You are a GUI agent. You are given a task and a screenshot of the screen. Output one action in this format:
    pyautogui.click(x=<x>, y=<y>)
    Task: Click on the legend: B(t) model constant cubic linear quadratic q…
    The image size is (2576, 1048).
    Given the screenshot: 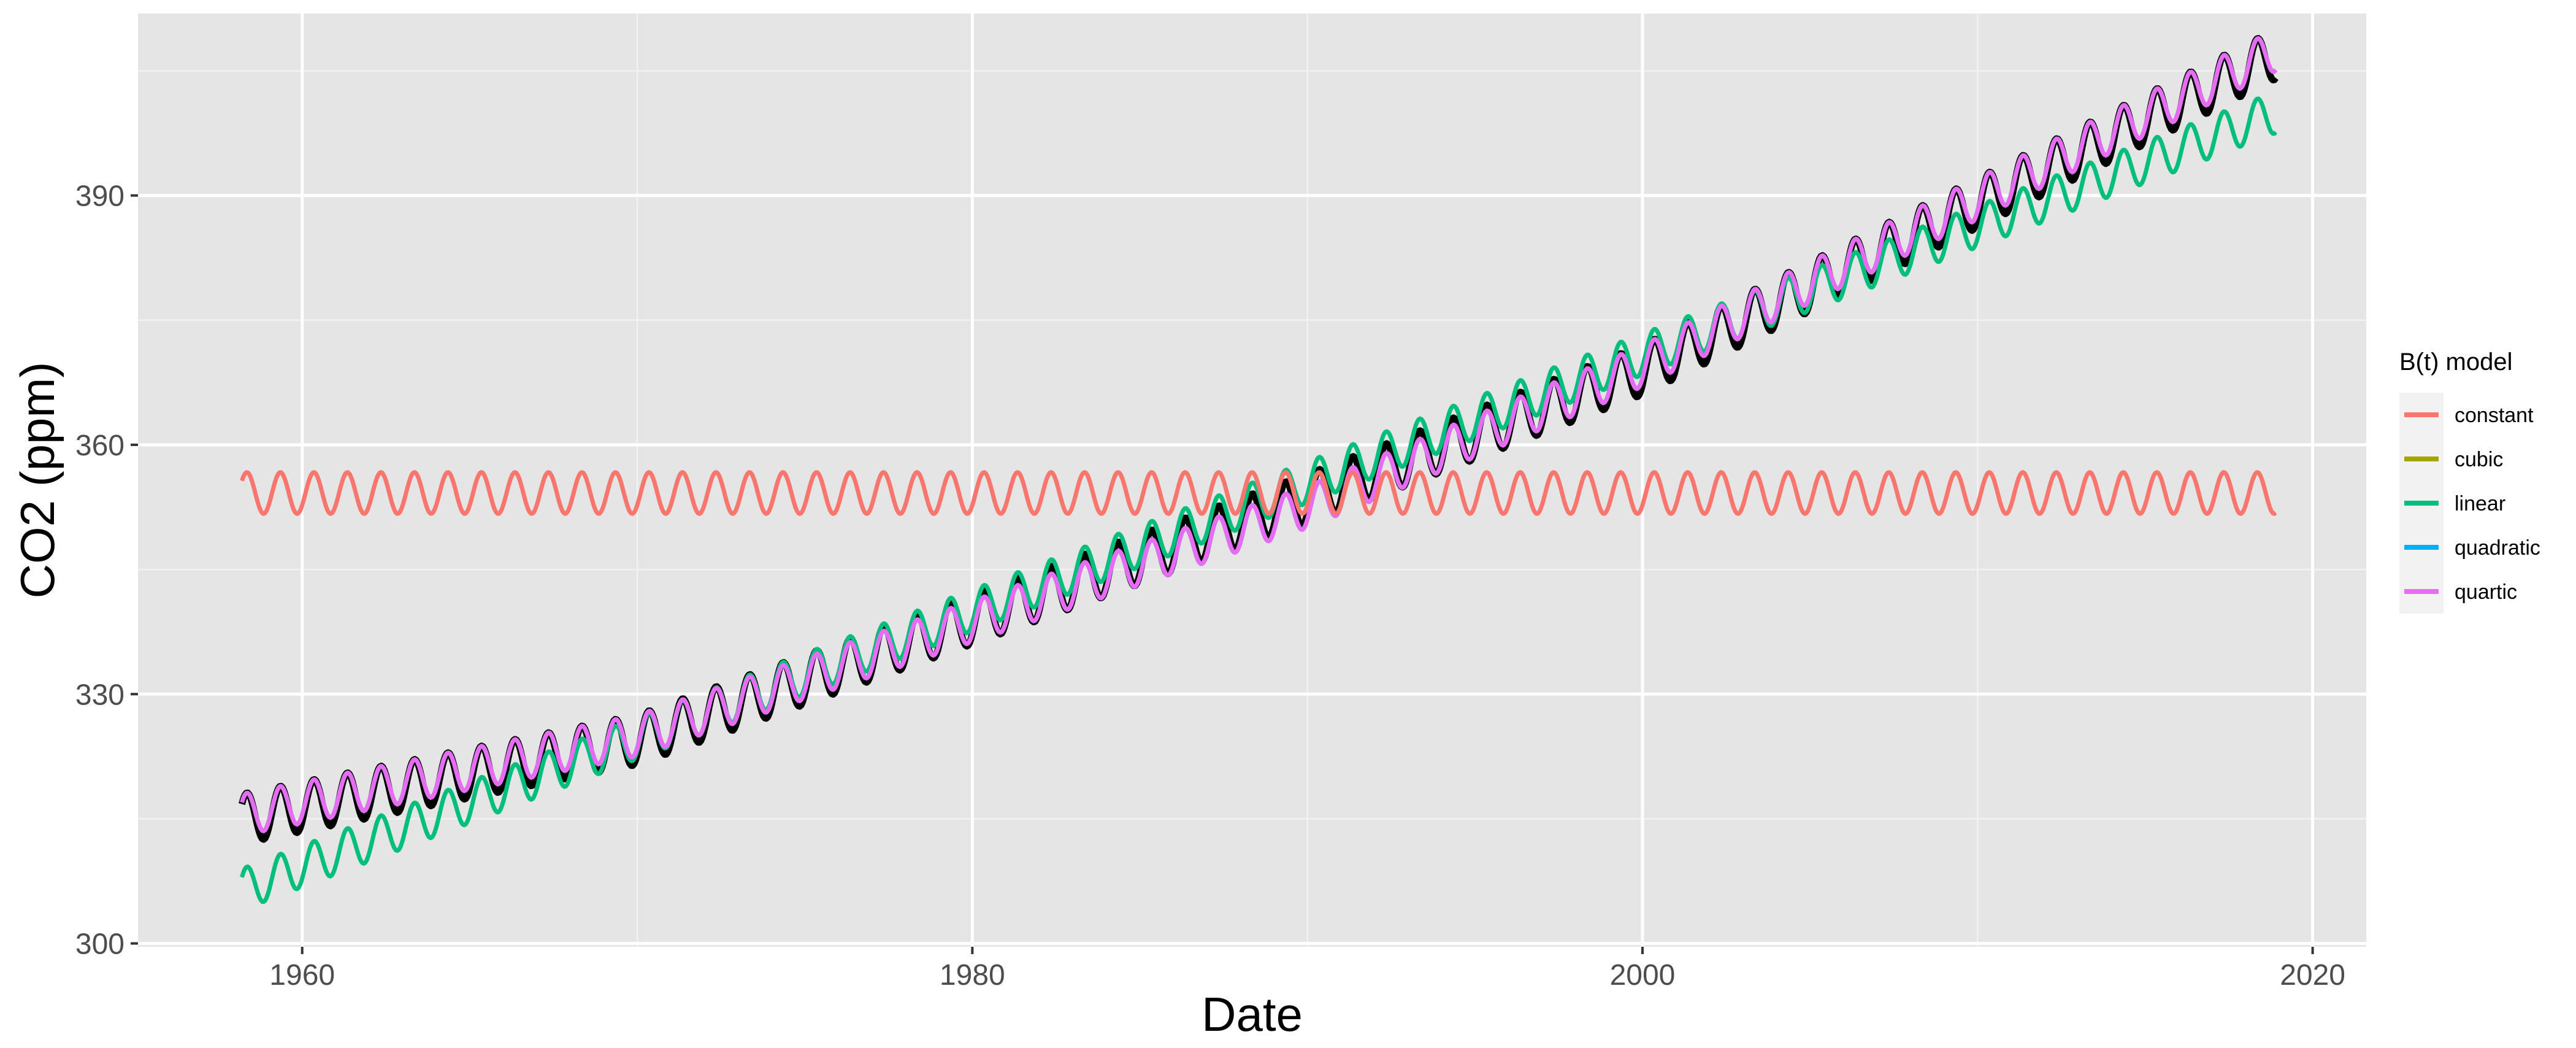 What is the action you would take?
    pyautogui.click(x=2469, y=482)
    